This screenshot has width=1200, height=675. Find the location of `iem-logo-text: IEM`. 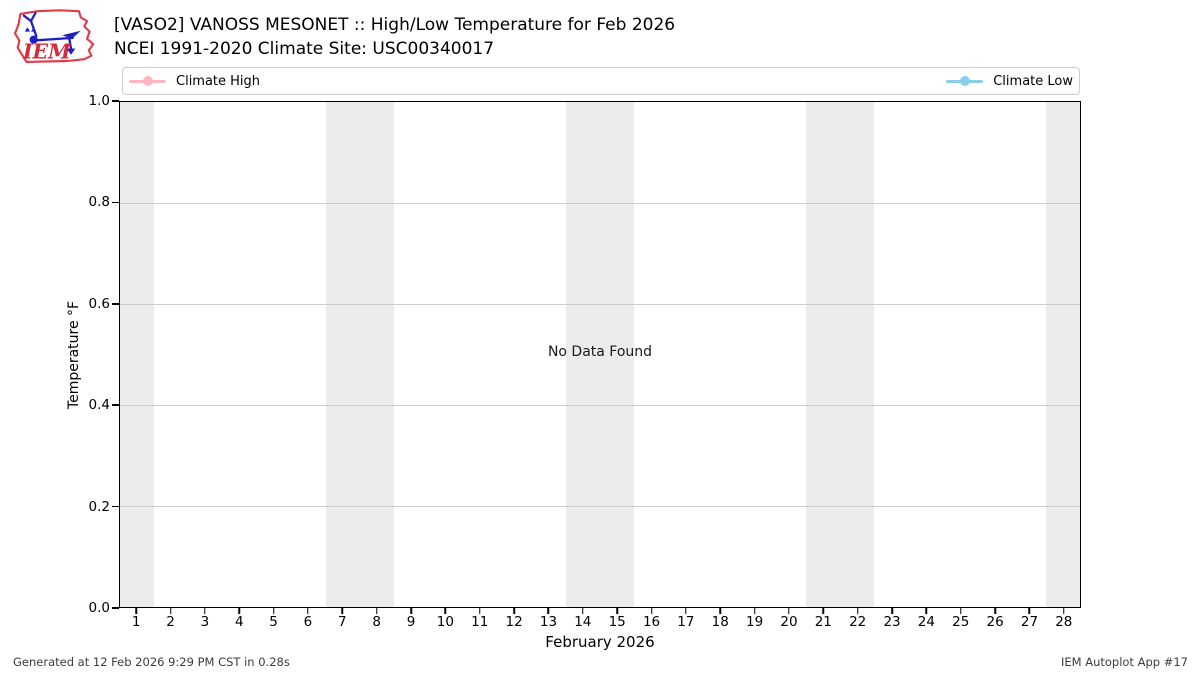

iem-logo-text: IEM is located at coordinates (47, 51).